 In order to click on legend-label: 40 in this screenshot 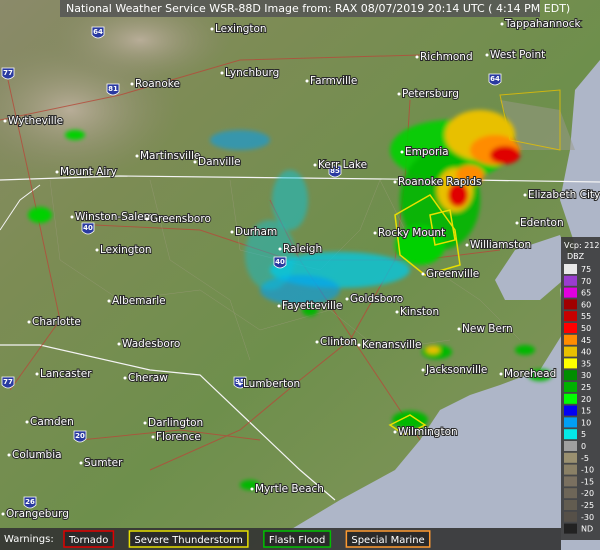, I will do `click(586, 352)`.